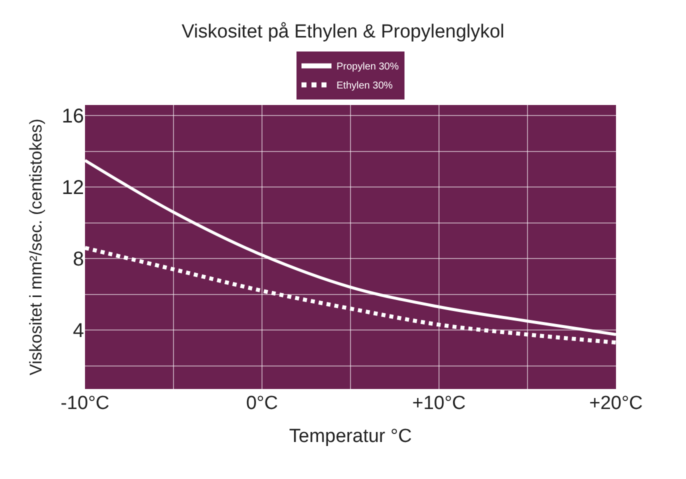  Describe the element at coordinates (262, 403) in the screenshot. I see `x-tick-label: 0°C` at that location.